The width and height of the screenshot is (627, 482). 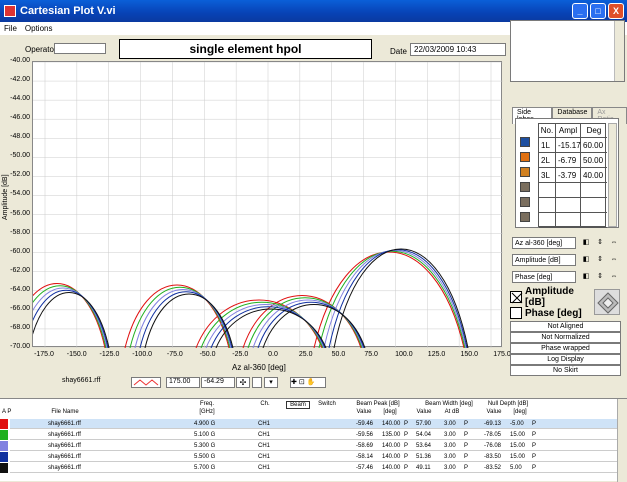 What do you see at coordinates (243, 382) in the screenshot?
I see `cursor-move-icon: ✣` at bounding box center [243, 382].